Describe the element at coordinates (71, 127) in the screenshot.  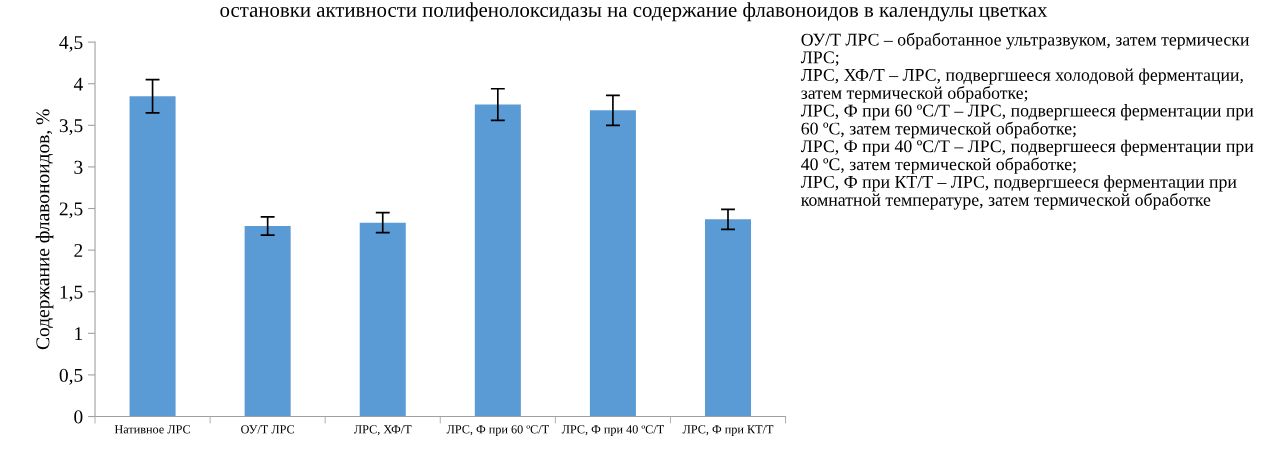
I see `y-tick-label: 3,5` at that location.